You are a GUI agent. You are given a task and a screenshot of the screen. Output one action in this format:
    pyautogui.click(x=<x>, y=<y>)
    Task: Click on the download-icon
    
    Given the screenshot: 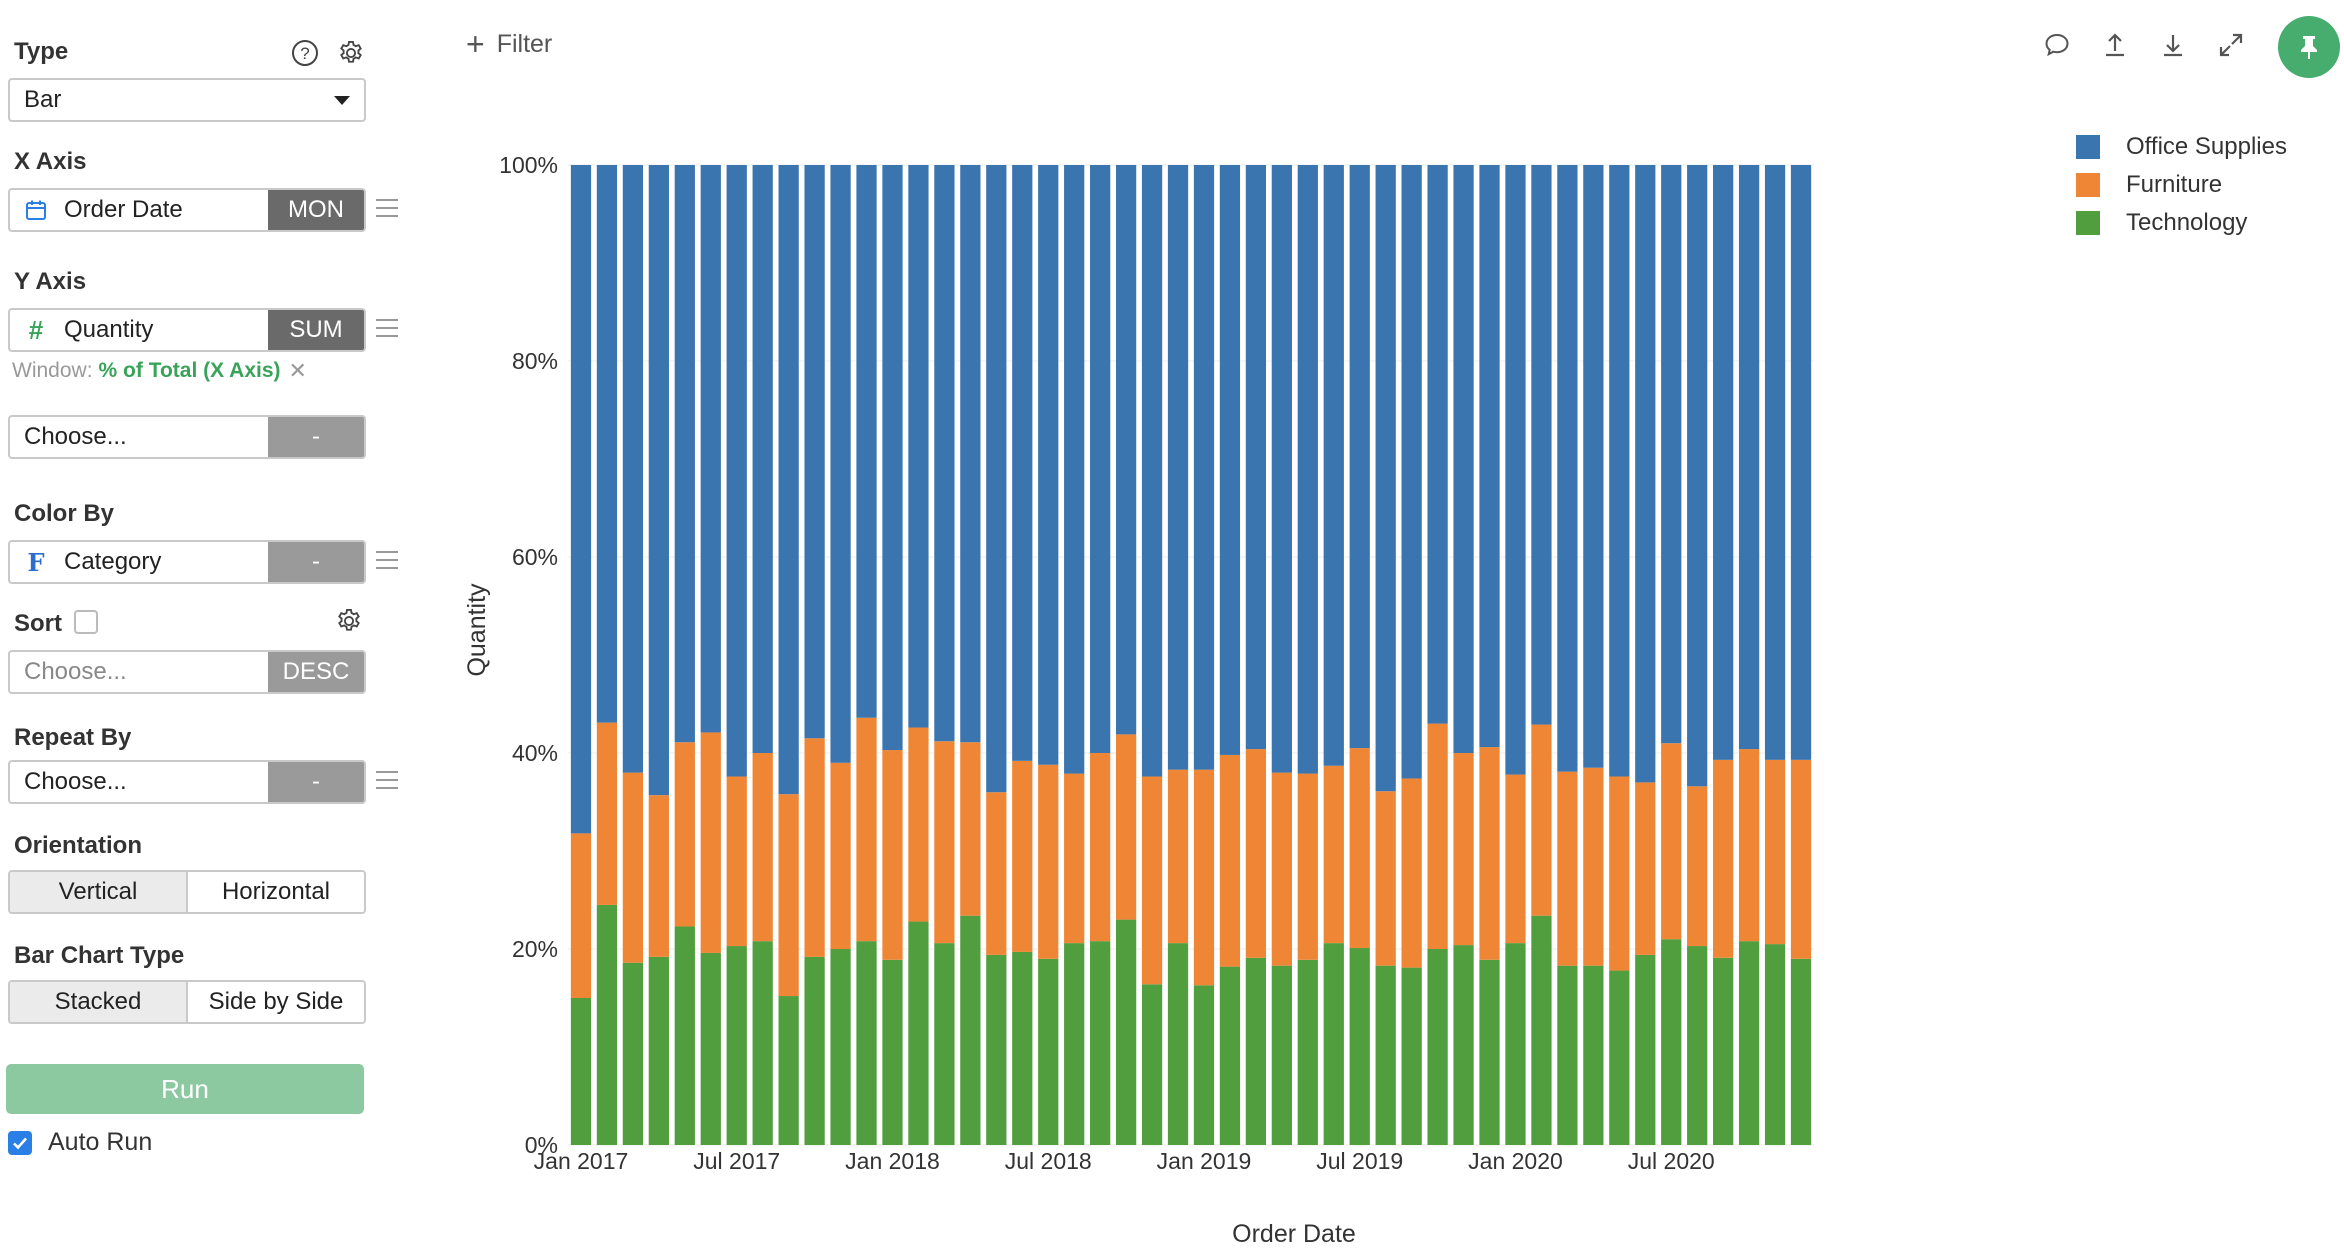 What is the action you would take?
    pyautogui.click(x=2173, y=45)
    